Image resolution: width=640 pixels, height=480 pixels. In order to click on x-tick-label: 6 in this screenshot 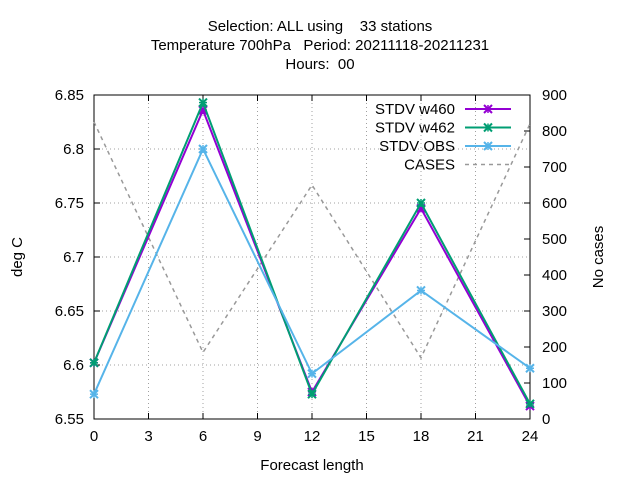, I will do `click(203, 436)`.